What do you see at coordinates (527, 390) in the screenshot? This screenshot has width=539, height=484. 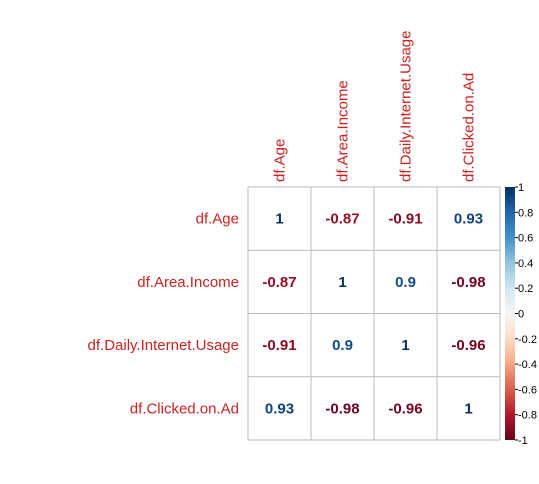 I see `colorbar-tick-label: -0.6` at bounding box center [527, 390].